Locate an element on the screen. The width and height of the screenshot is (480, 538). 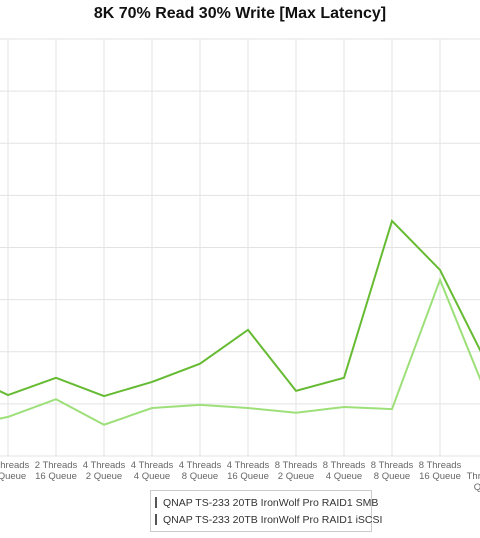
x-tick-label: 4 Threads 8 Queue is located at coordinates (200, 471).